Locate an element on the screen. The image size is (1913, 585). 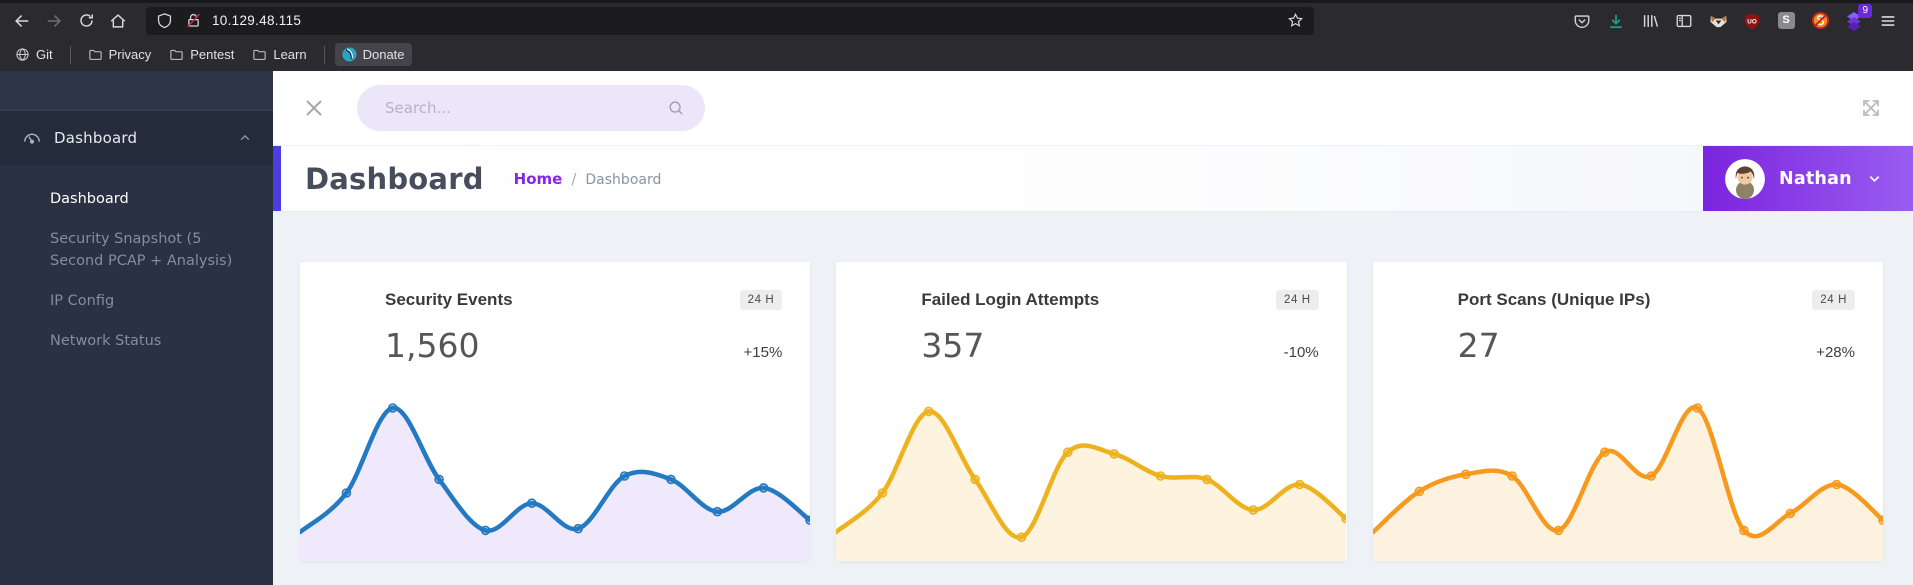
sidebar-item-label: Dashboard is located at coordinates (89, 199).